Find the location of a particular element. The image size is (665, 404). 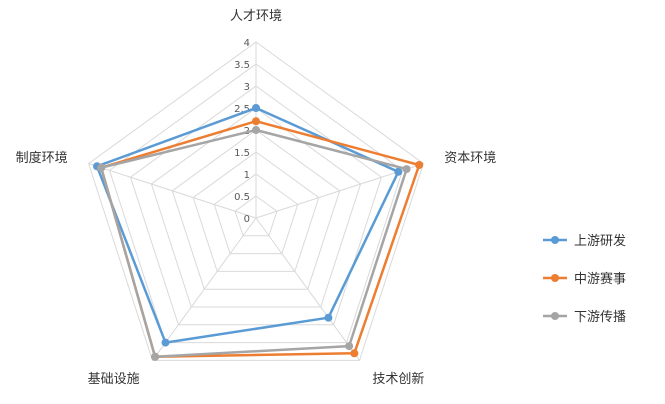

tick-label: 3.5 is located at coordinates (242, 65).